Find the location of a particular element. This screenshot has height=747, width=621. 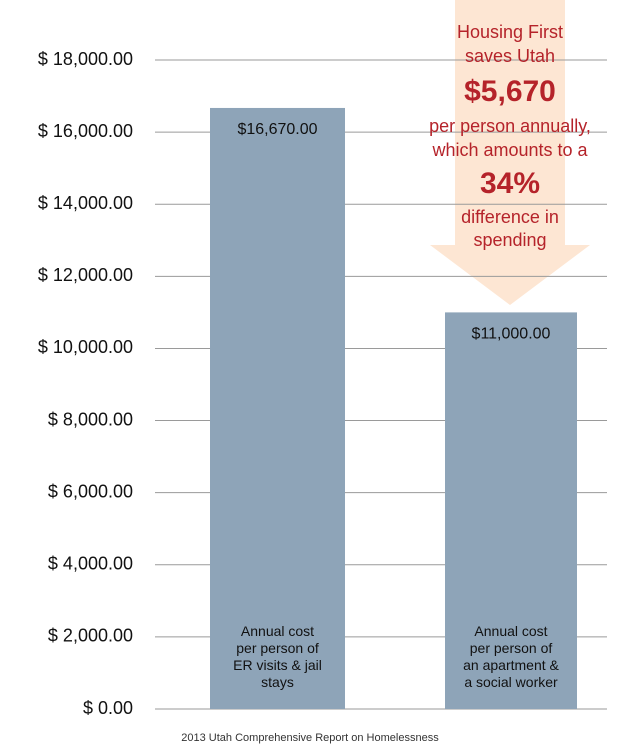

y-tick-label: $ 6,000.00 is located at coordinates (90, 491).